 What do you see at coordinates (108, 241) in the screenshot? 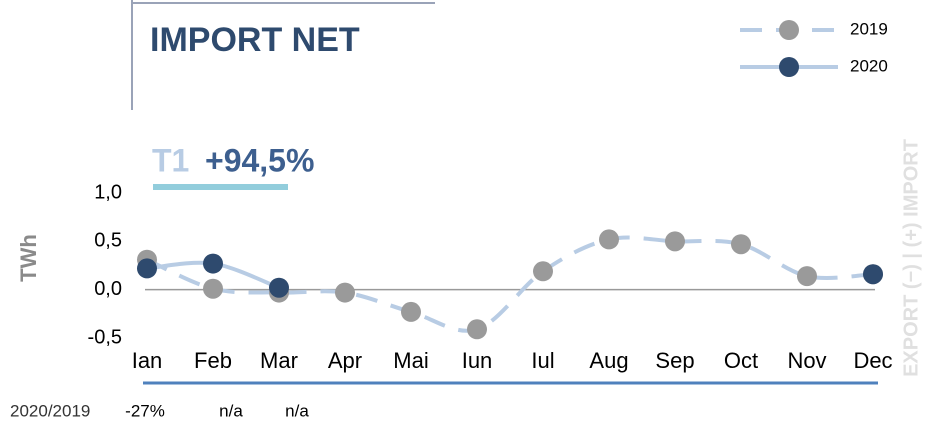
I see `y-tick-label: 0,5` at bounding box center [108, 241].